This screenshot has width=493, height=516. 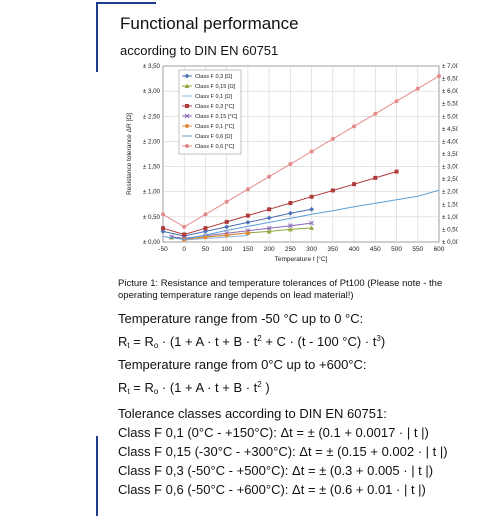 What do you see at coordinates (375, 249) in the screenshot?
I see `x-tick-label: 450` at bounding box center [375, 249].